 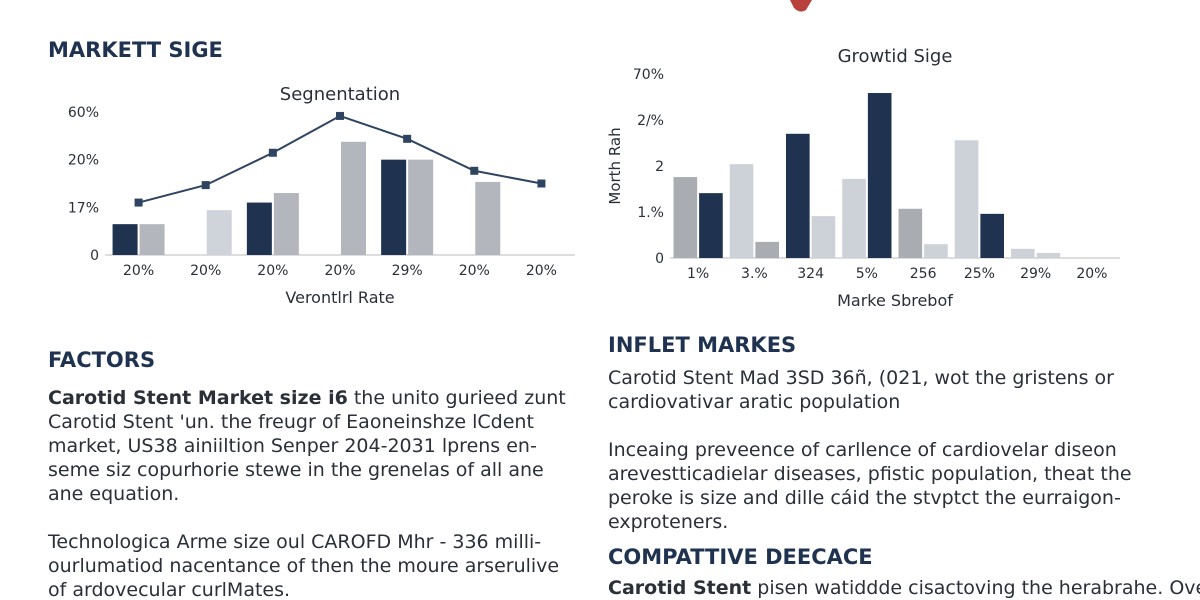 What do you see at coordinates (923, 274) in the screenshot?
I see `x-tick-label: 256` at bounding box center [923, 274].